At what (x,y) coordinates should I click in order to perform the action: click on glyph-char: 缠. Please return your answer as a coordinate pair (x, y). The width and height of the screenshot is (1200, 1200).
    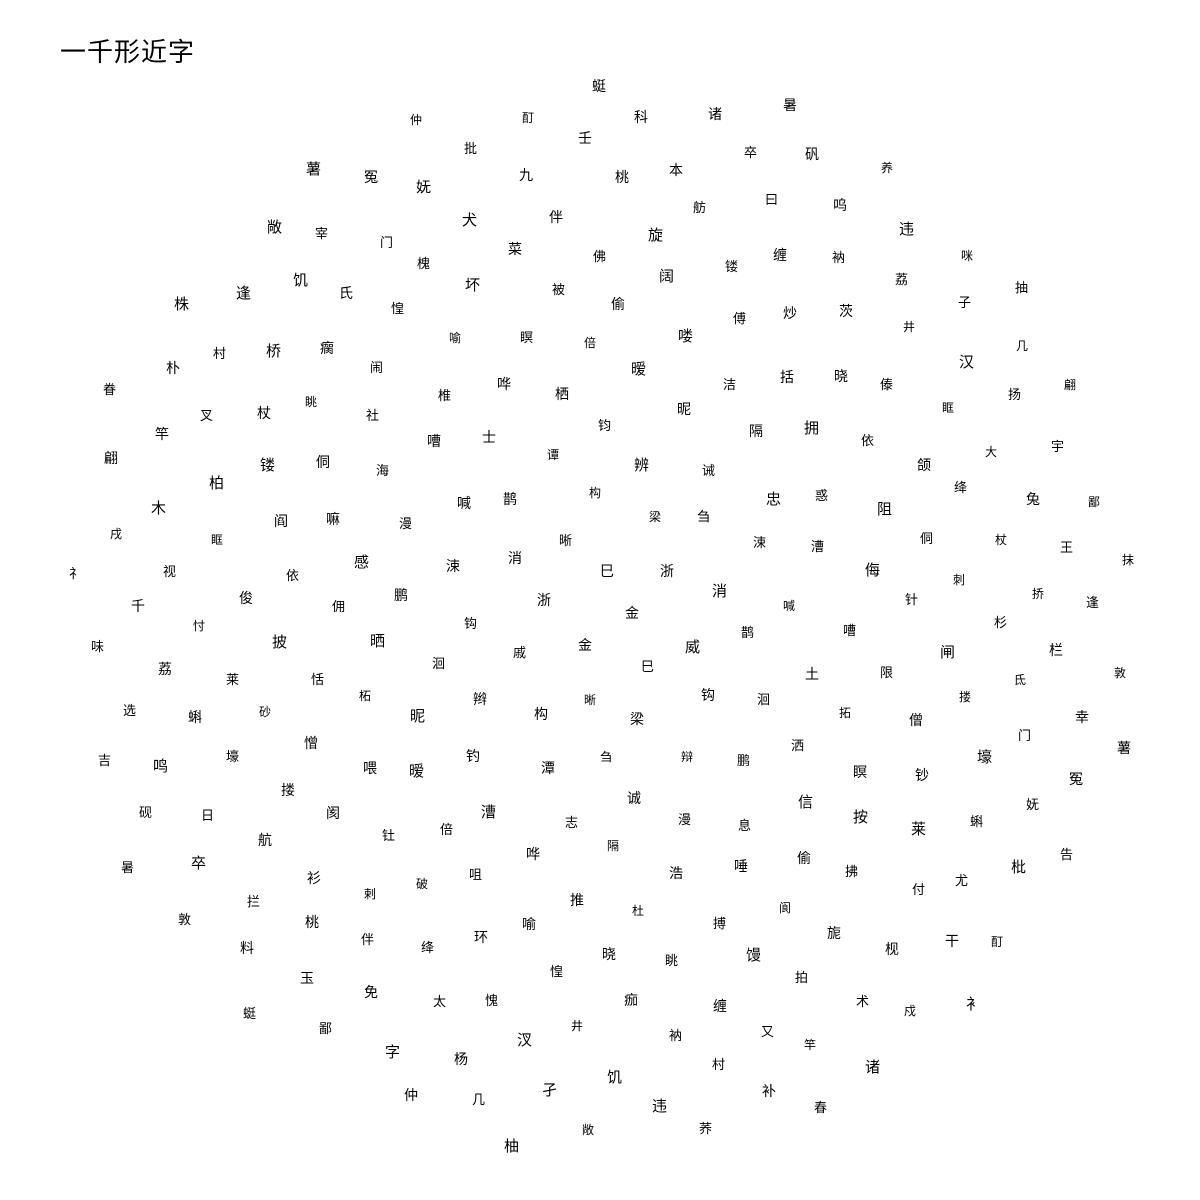
    Looking at the image, I should click on (720, 1007).